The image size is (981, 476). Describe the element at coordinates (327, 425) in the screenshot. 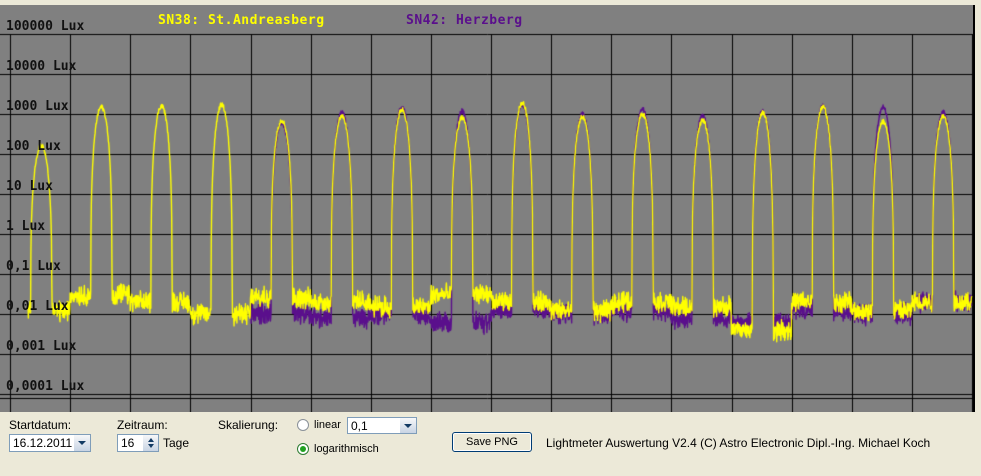

I see `radio-linear-label: linear` at that location.